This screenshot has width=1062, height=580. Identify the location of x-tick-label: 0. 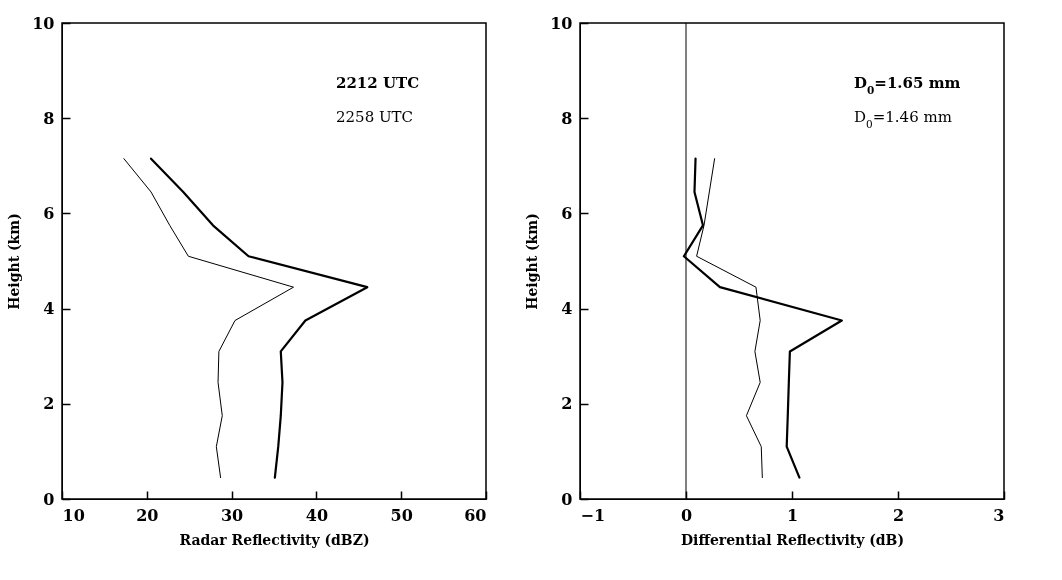
(686, 515).